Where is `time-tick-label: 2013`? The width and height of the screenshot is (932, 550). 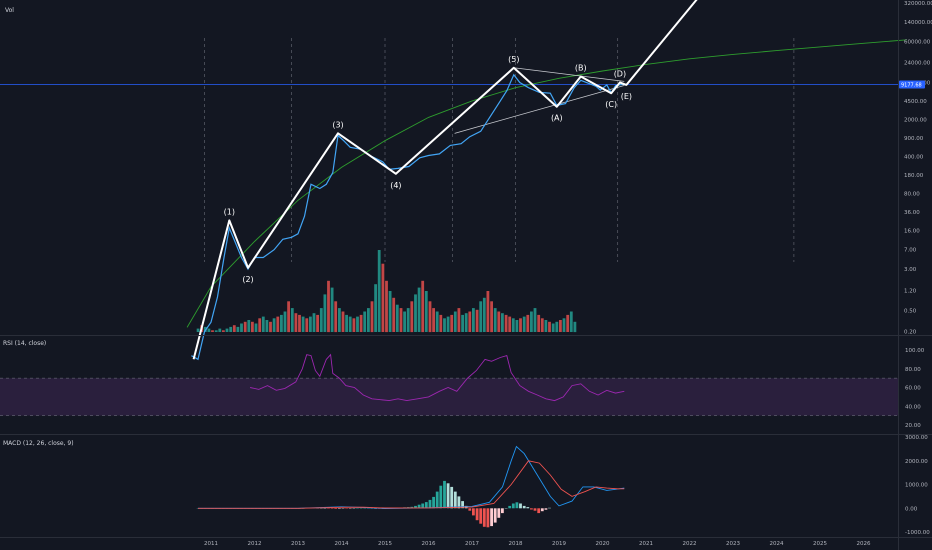 time-tick-label: 2013 is located at coordinates (298, 544).